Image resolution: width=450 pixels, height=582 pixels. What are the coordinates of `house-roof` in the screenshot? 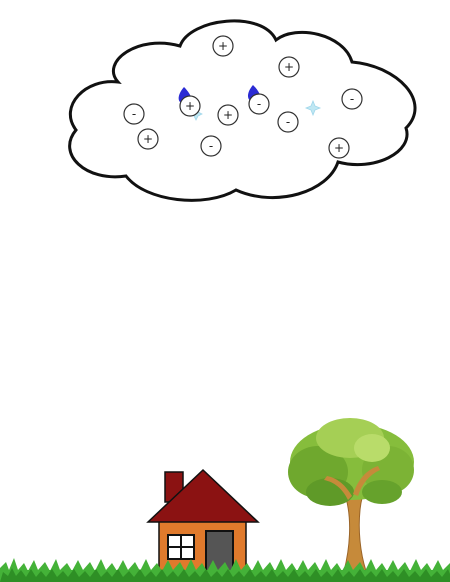 It's located at (203, 495).